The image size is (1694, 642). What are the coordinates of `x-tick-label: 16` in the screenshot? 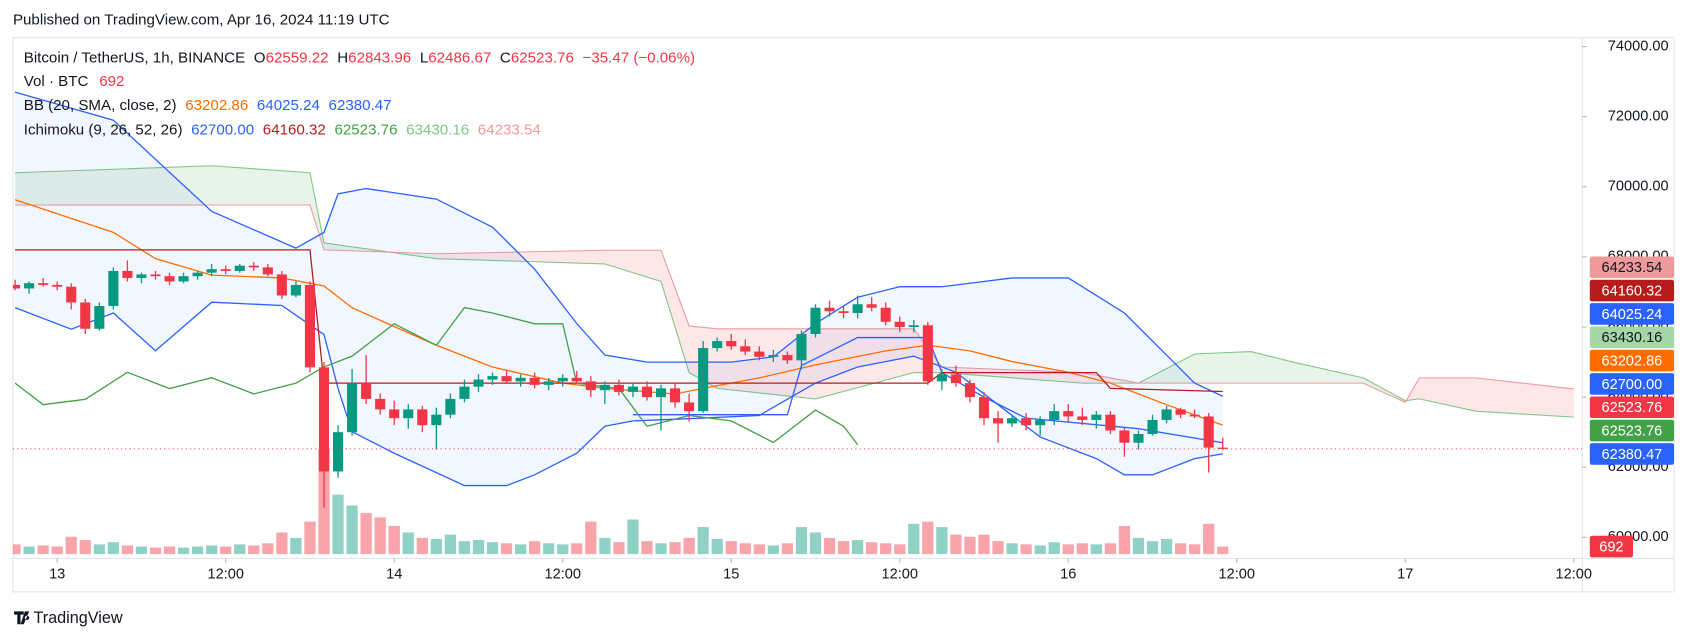 It's located at (1068, 574).